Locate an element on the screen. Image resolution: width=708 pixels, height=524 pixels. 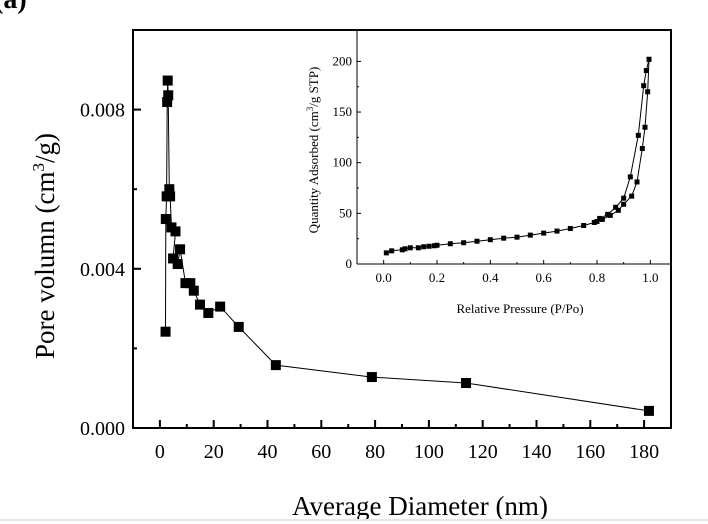
inset-x-tick-label: 0.6 is located at coordinates (544, 277).